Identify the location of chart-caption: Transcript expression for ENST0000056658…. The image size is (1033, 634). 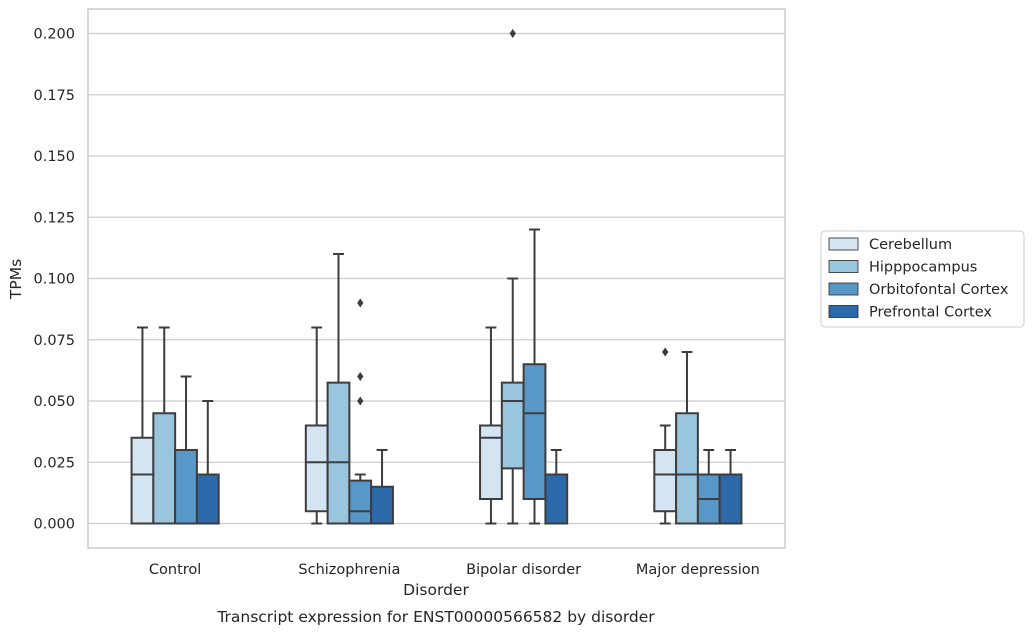
(435, 617).